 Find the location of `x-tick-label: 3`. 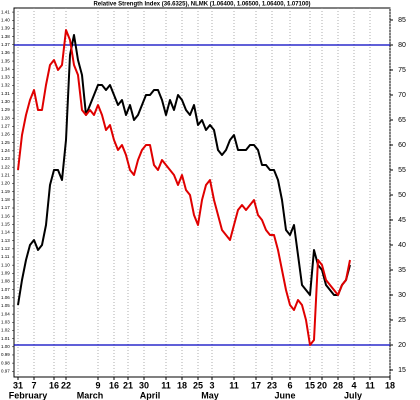

x-tick-label: 3 is located at coordinates (211, 385).